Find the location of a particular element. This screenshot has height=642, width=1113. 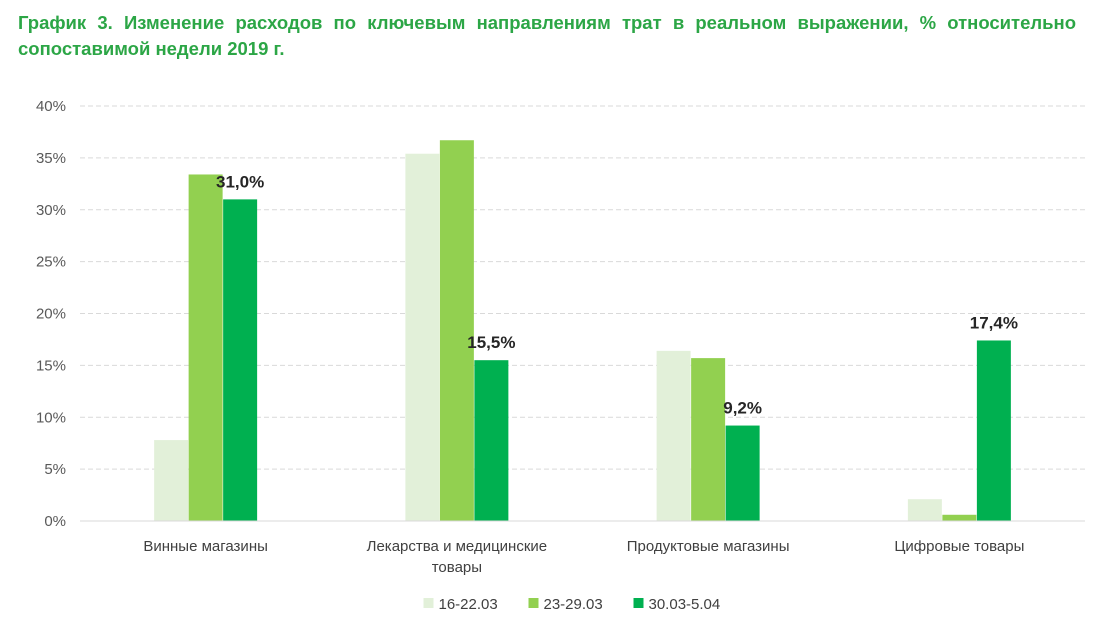

y-tick-label: 25% is located at coordinates (51, 262).